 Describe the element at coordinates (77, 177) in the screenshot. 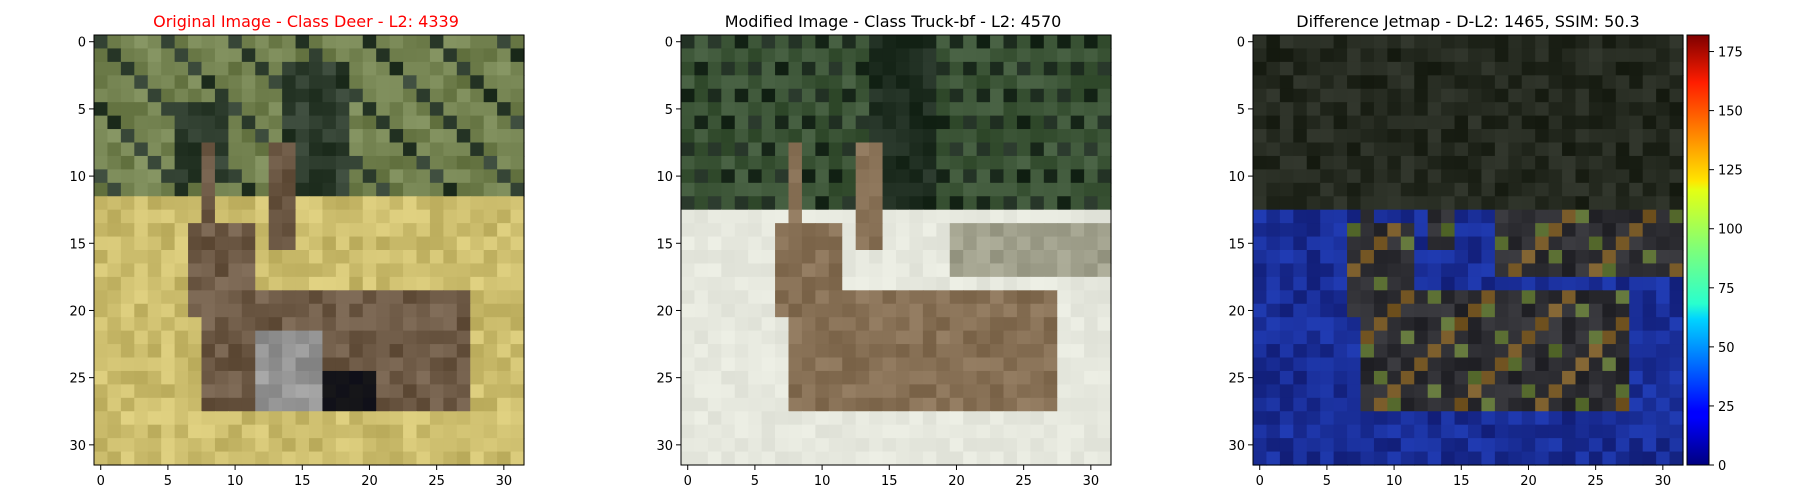

I see `y-tick-label: 10` at that location.